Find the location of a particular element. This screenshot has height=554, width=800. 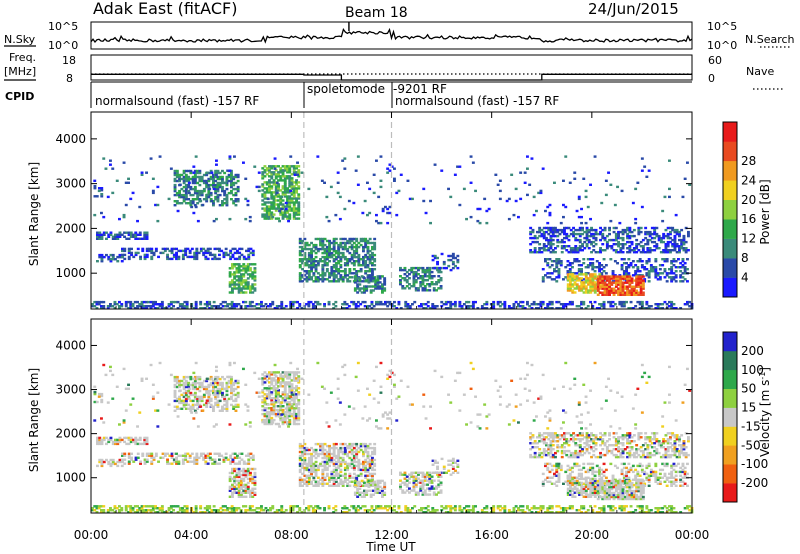

noise-tick-left-low: 10^0 is located at coordinates (63, 45).